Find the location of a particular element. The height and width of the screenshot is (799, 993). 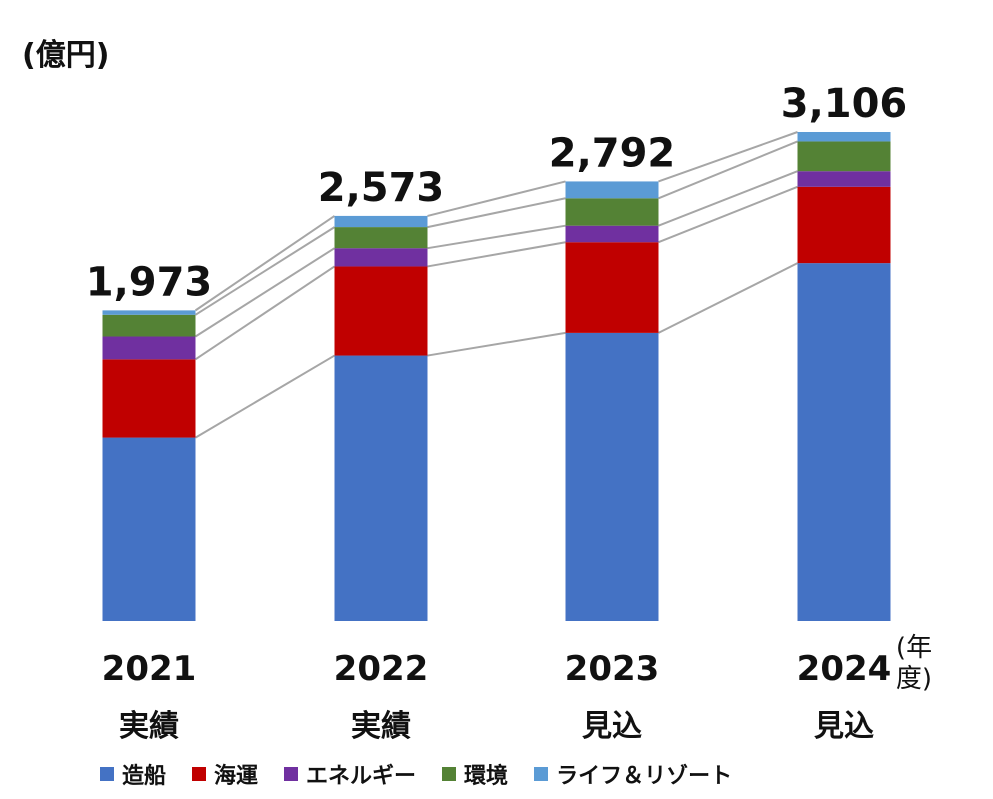

legend-item: エネルギー is located at coordinates (350, 774).